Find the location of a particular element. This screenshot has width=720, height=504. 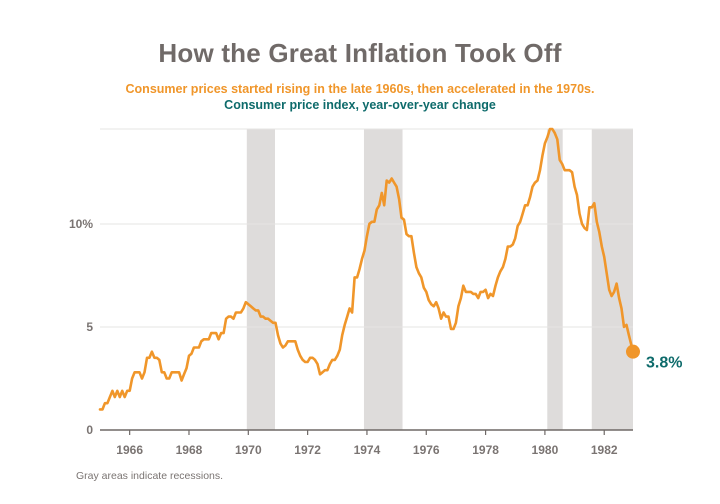

y-tick-label: 5 is located at coordinates (89, 327).